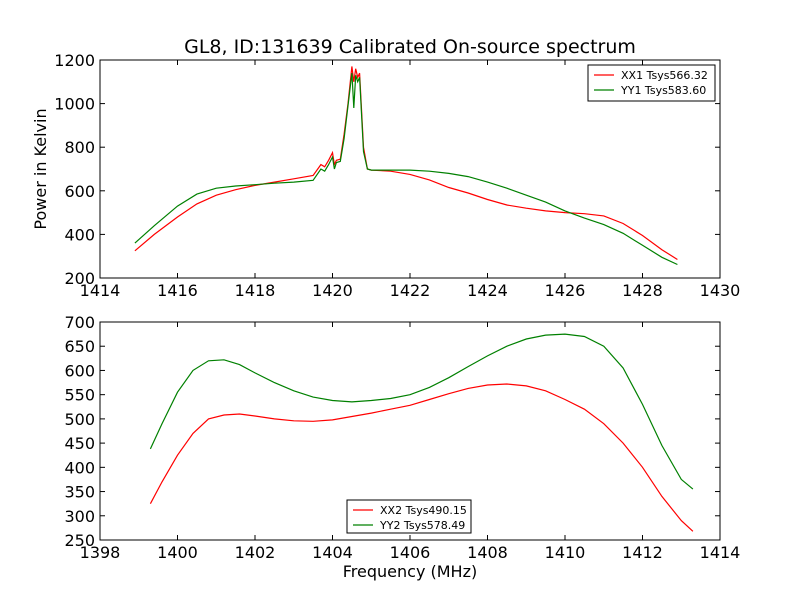 The height and width of the screenshot is (600, 800). Describe the element at coordinates (565, 290) in the screenshot. I see `x-tick-label: 1426` at that location.